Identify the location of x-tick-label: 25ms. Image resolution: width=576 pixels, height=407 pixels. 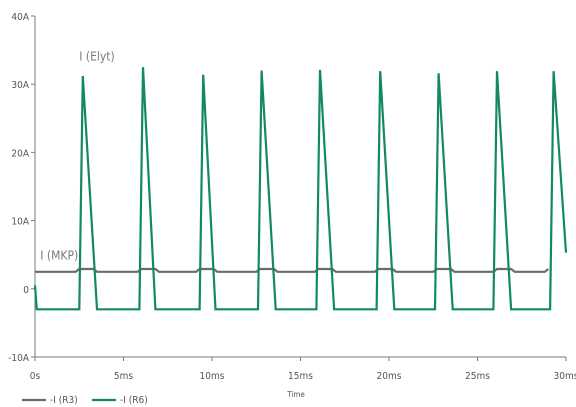
(477, 376).